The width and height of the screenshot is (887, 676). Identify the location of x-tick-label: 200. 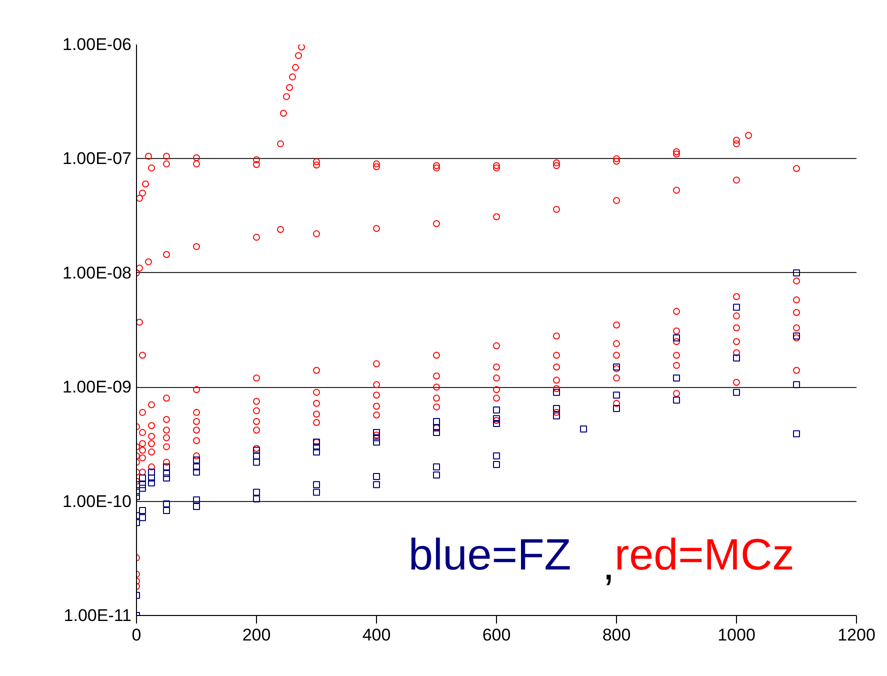
(256, 635).